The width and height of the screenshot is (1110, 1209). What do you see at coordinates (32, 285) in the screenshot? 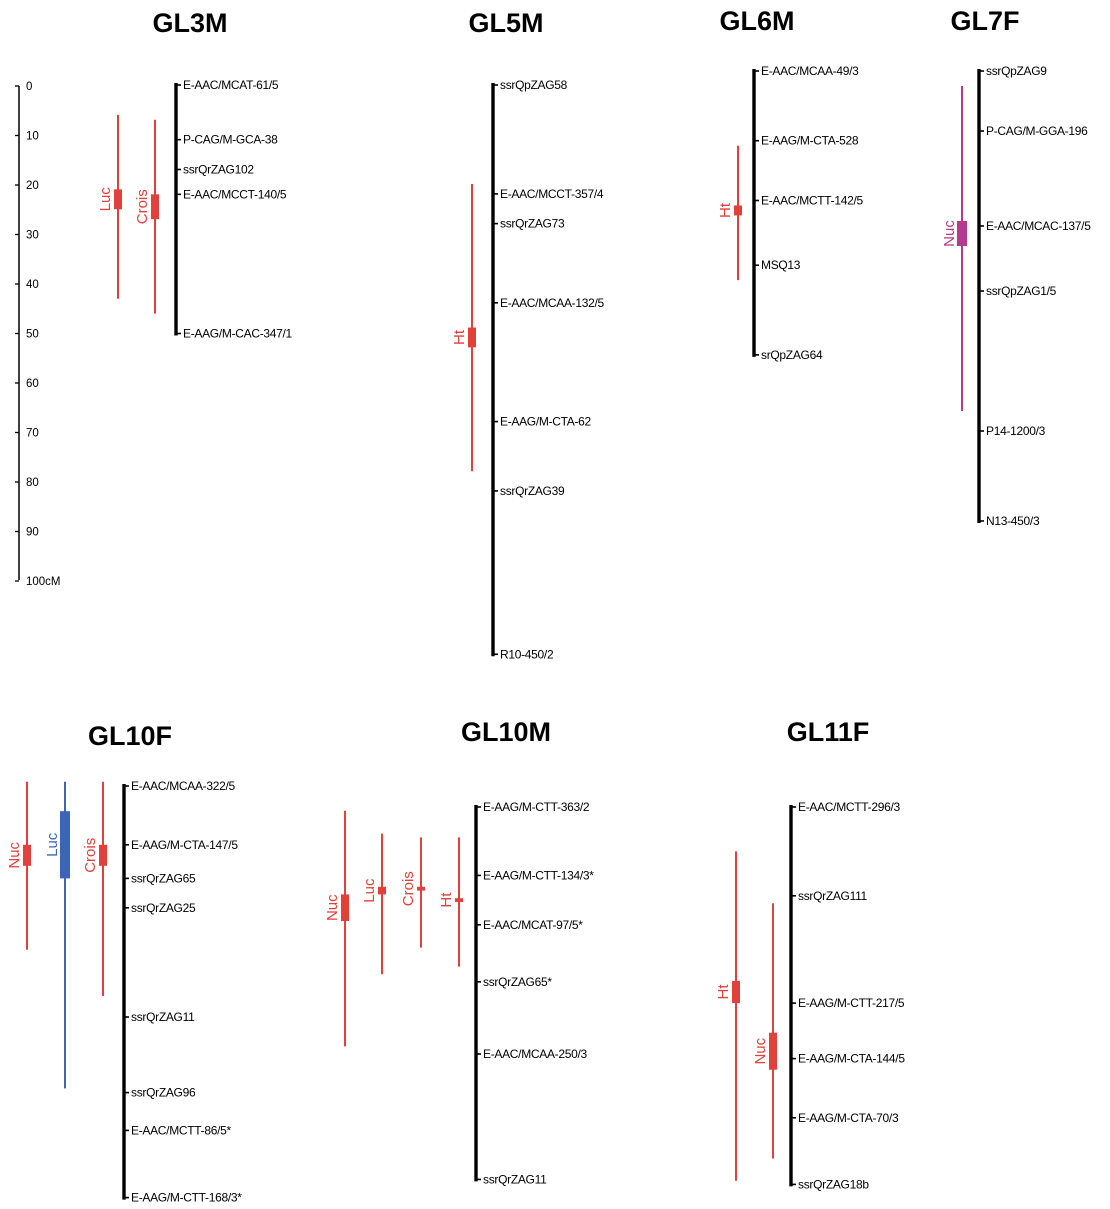
I see `scale-tick-label: 40` at bounding box center [32, 285].